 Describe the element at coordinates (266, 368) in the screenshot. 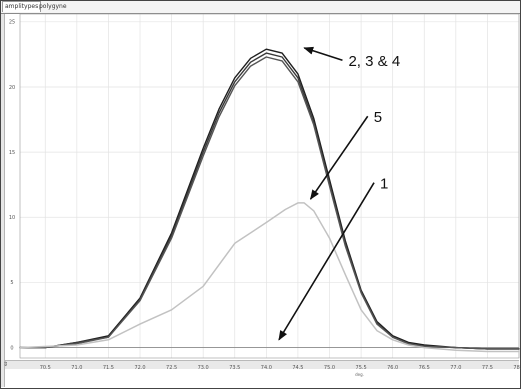

I see `x-tick-label: 74.0` at that location.